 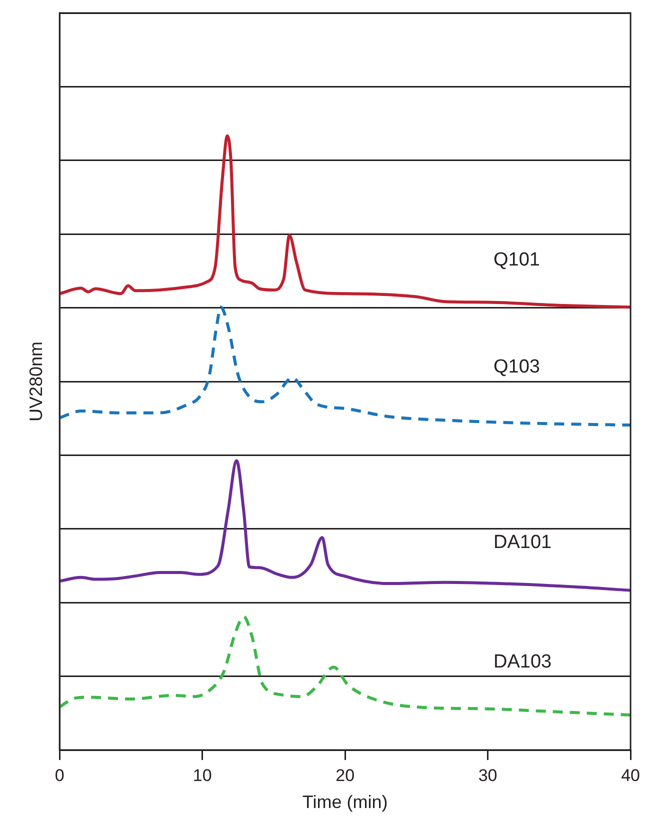 I want to click on series-label: DA103, so click(x=523, y=662).